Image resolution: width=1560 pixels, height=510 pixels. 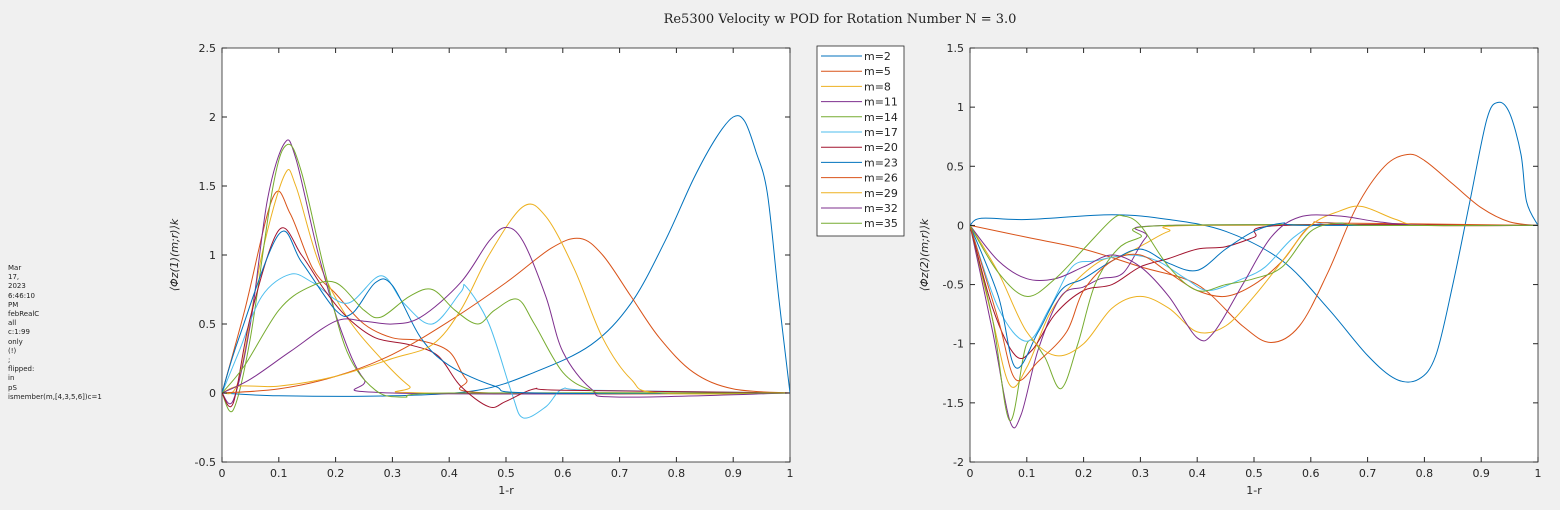 I want to click on series-line-m=20, so click(x=506, y=317).